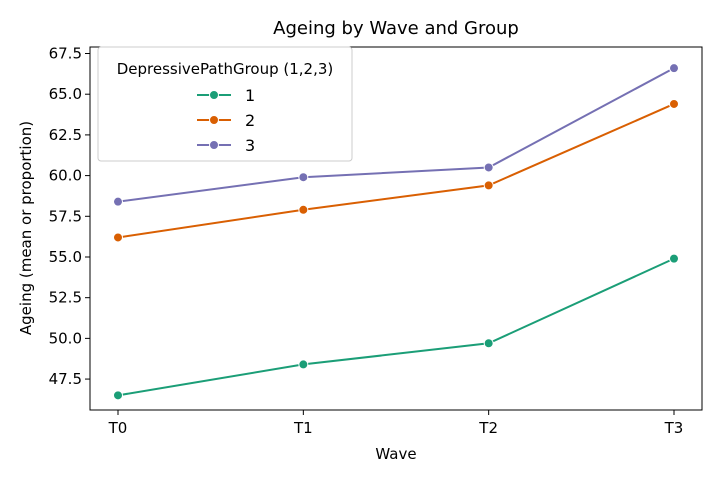  I want to click on legend-label-1: 1, so click(250, 95).